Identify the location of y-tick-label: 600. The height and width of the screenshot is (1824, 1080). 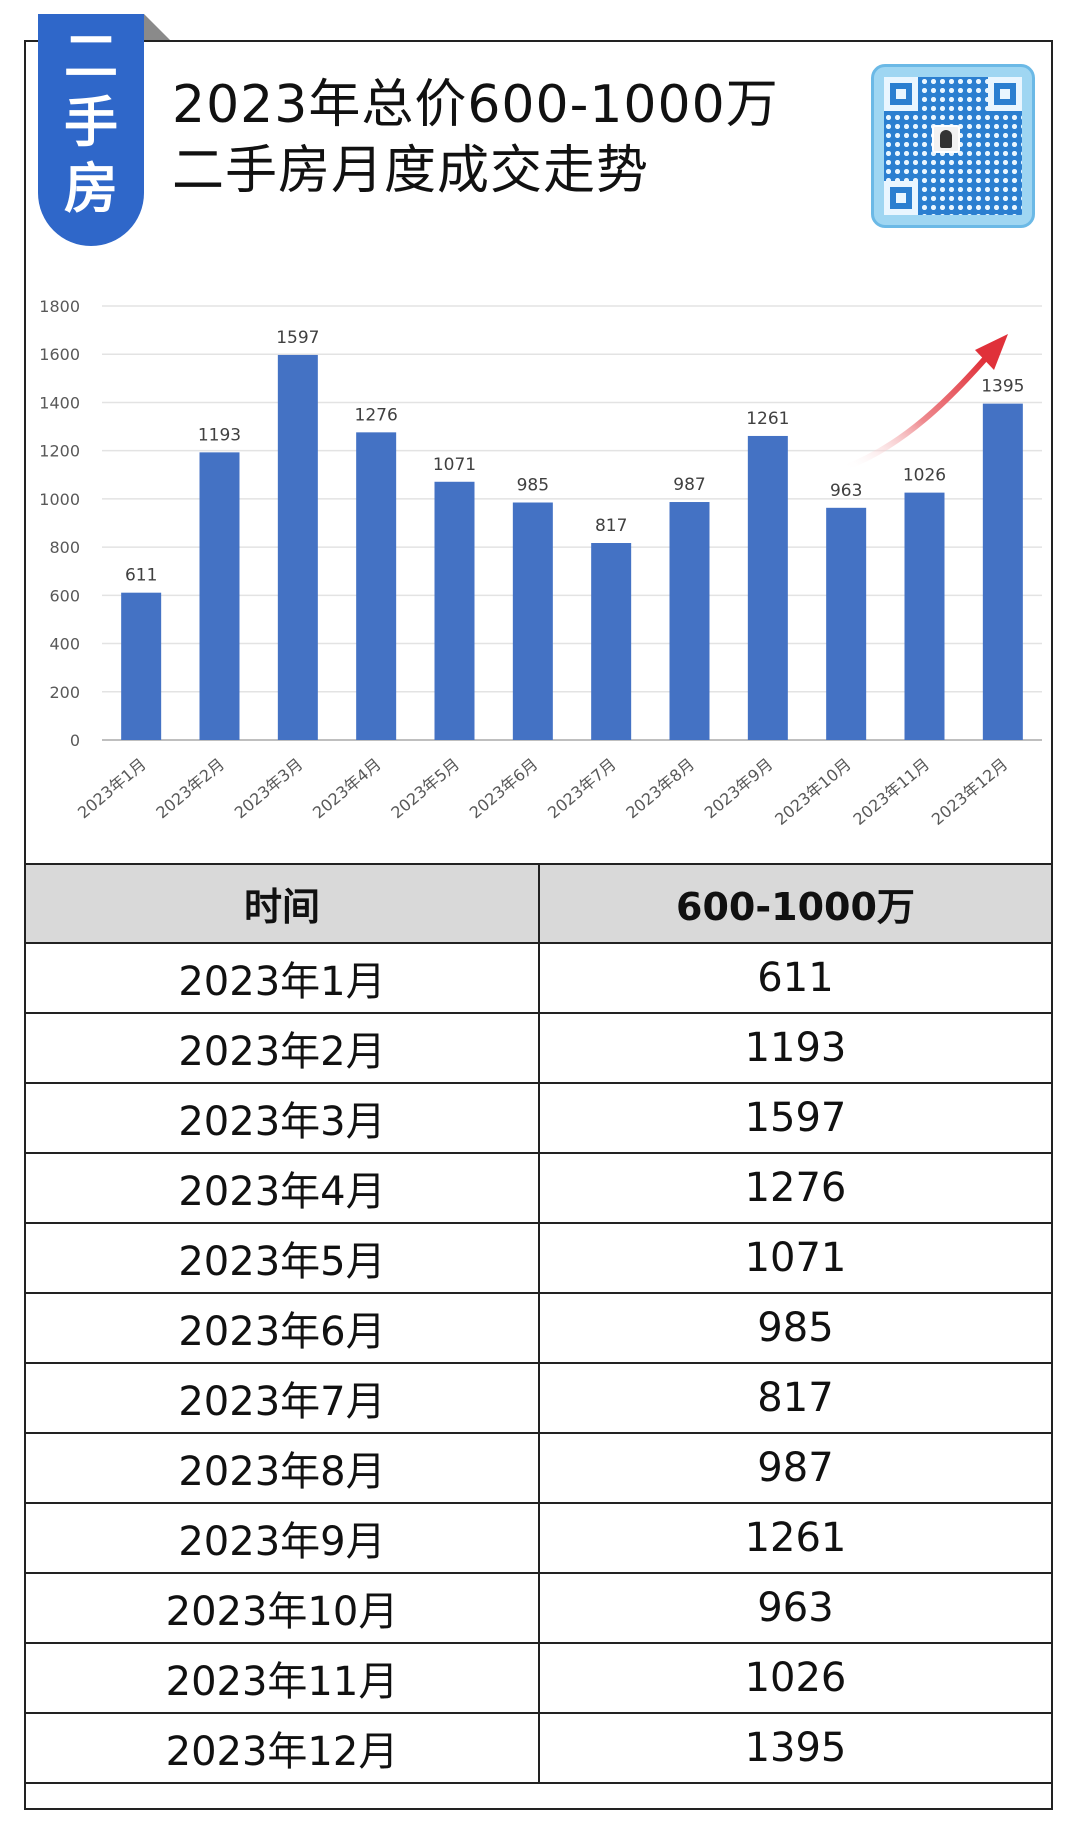
(64, 595).